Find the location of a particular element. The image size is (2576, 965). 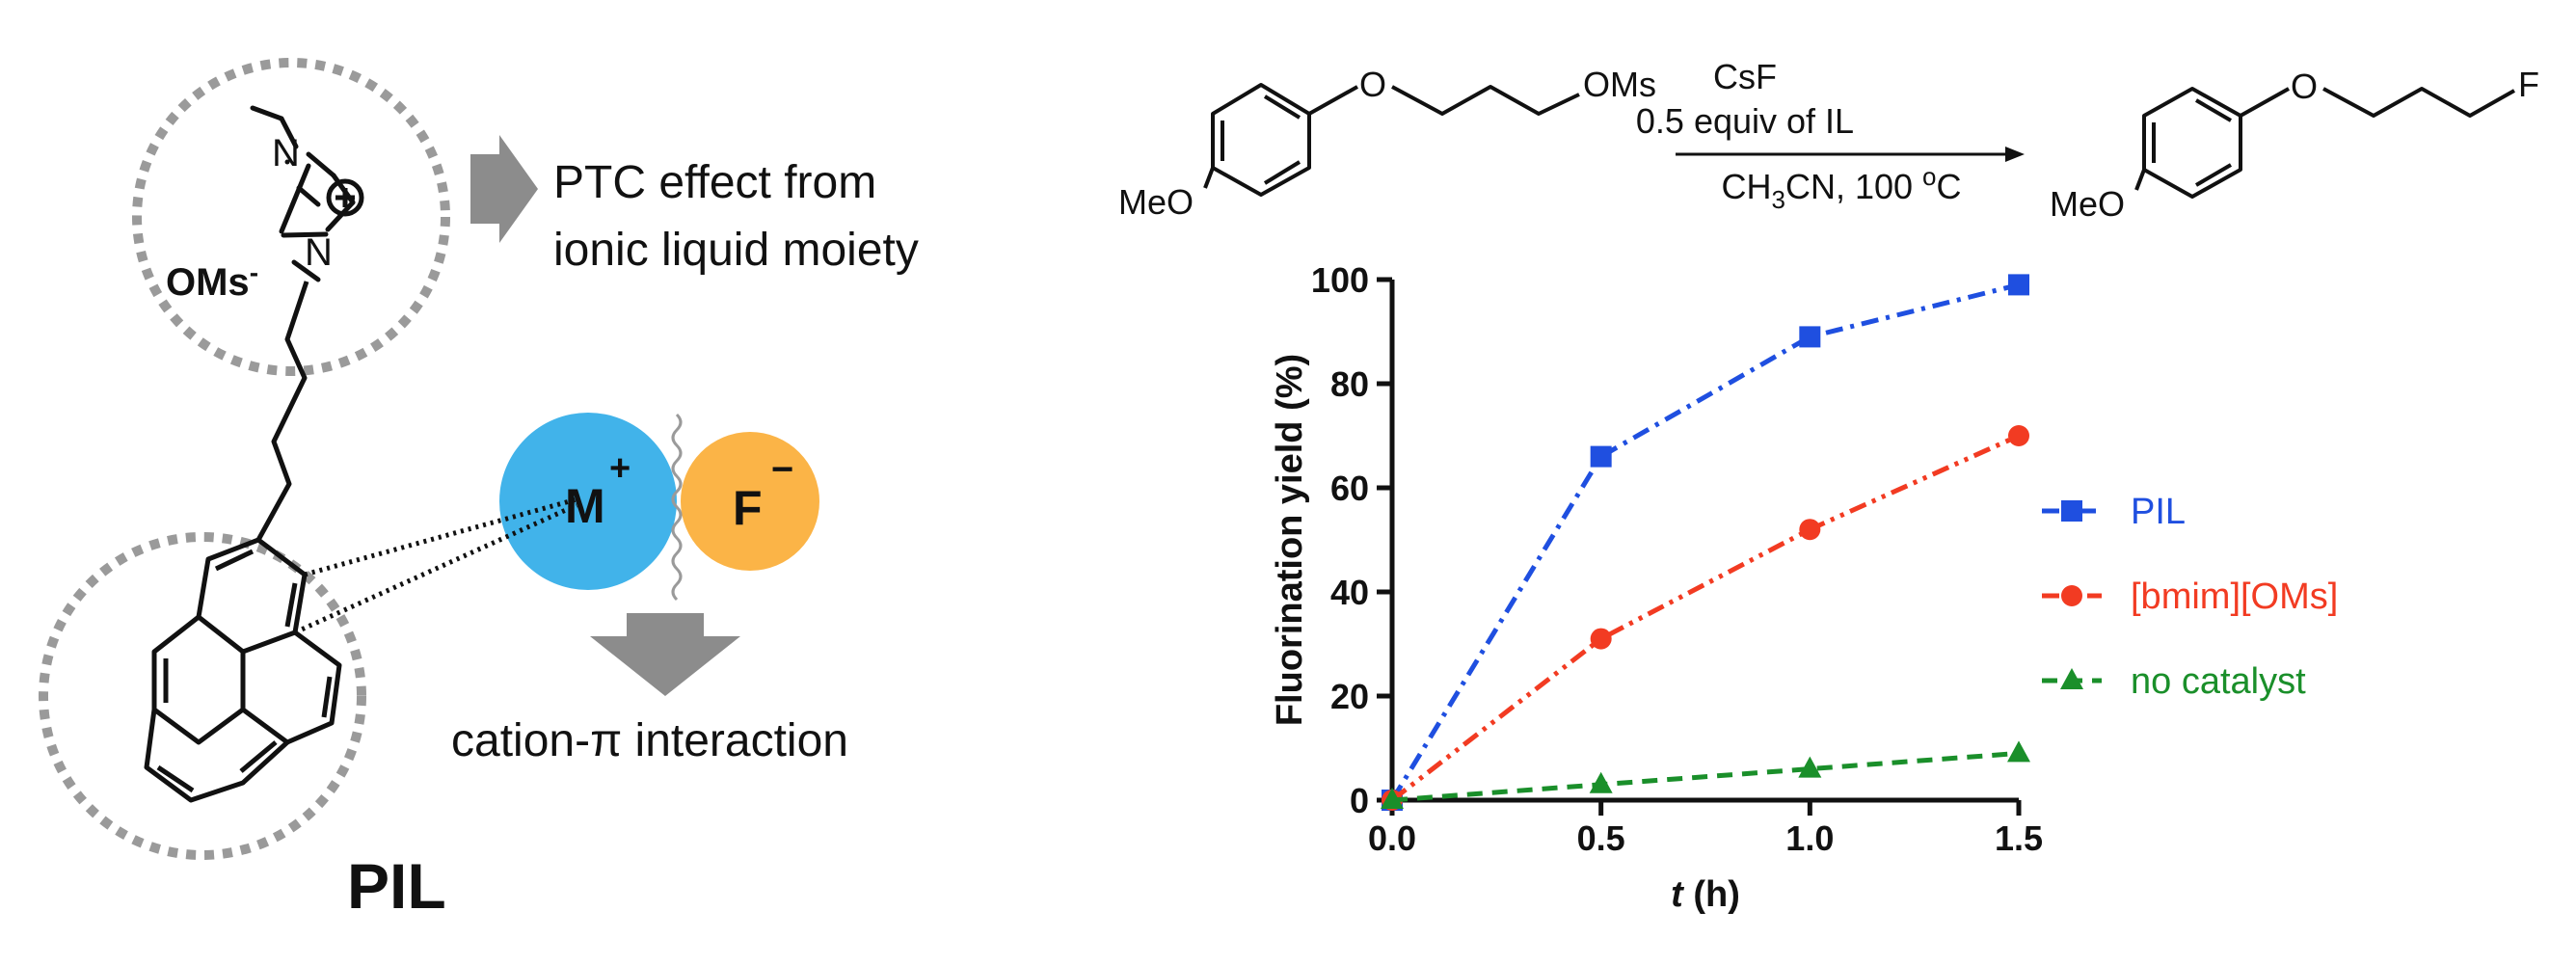

y-axis-label: Fluorination yield (%) is located at coordinates (1290, 540).